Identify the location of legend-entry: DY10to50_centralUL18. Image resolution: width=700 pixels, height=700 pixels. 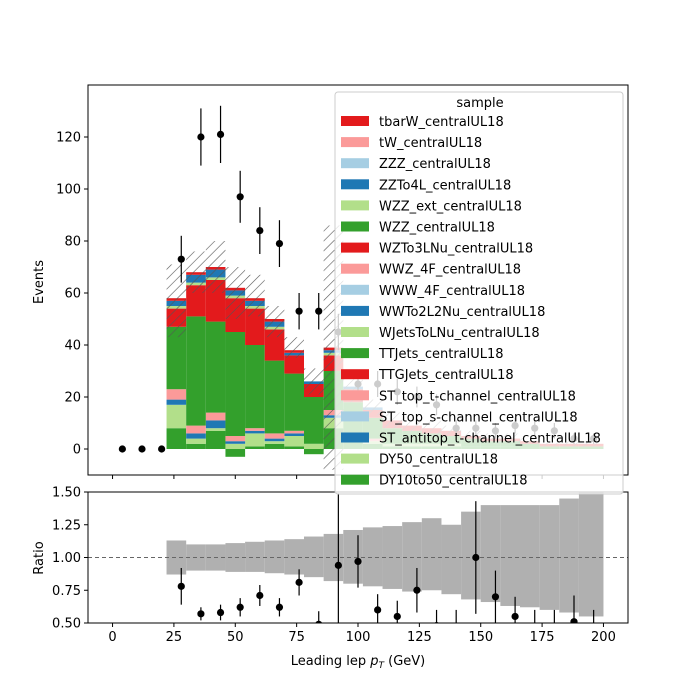
(453, 481).